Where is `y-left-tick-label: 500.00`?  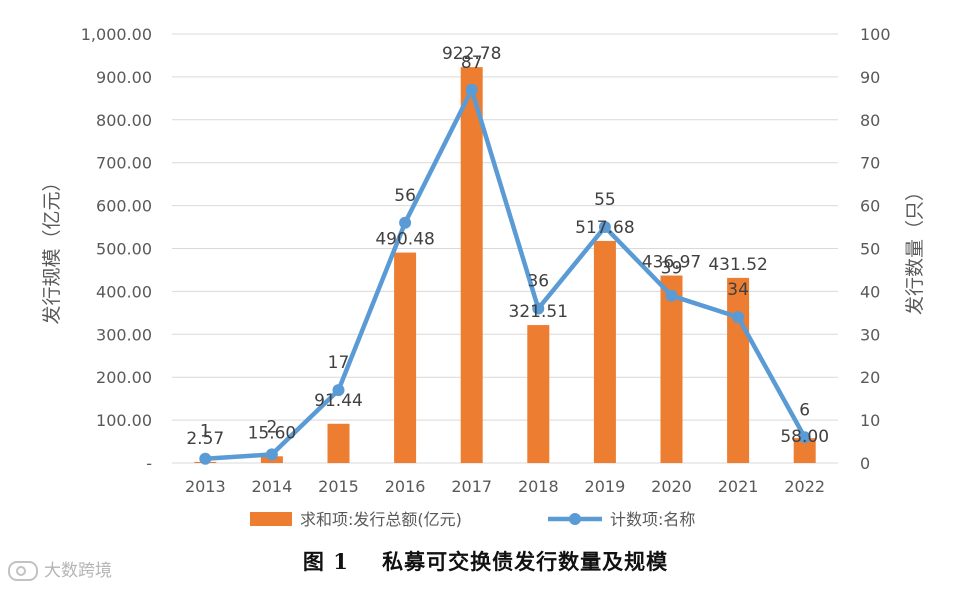
y-left-tick-label: 500.00 is located at coordinates (124, 249).